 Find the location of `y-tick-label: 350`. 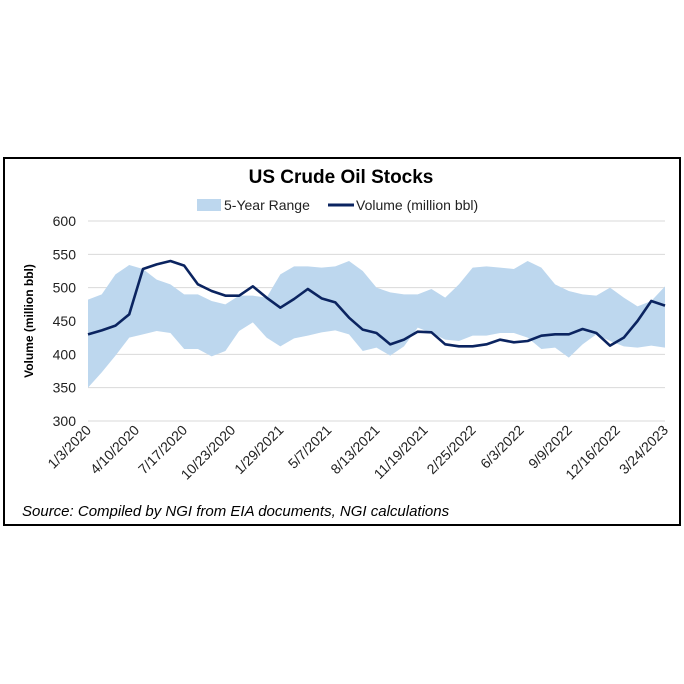

y-tick-label: 350 is located at coordinates (65, 388).